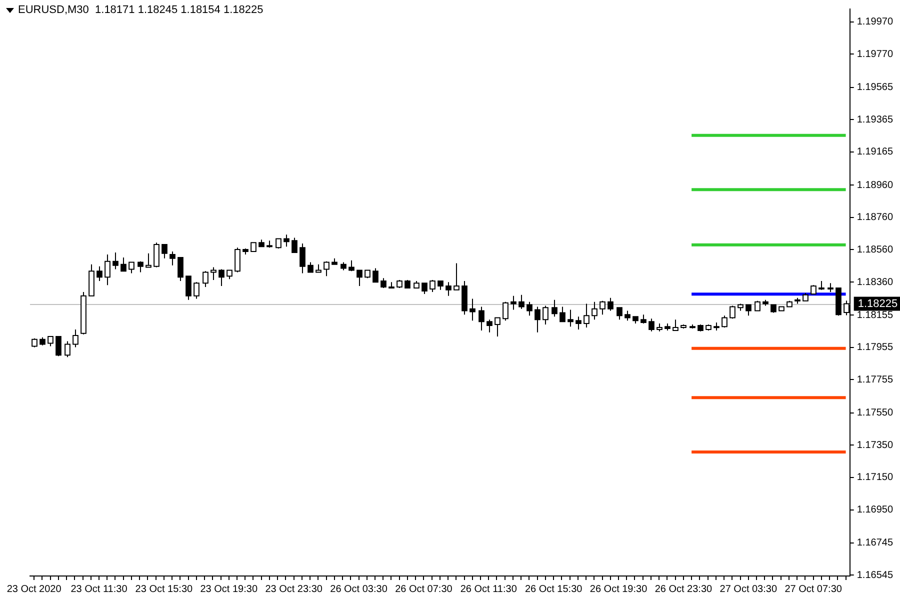  I want to click on ref-line-label: 1.18225, so click(878, 304).